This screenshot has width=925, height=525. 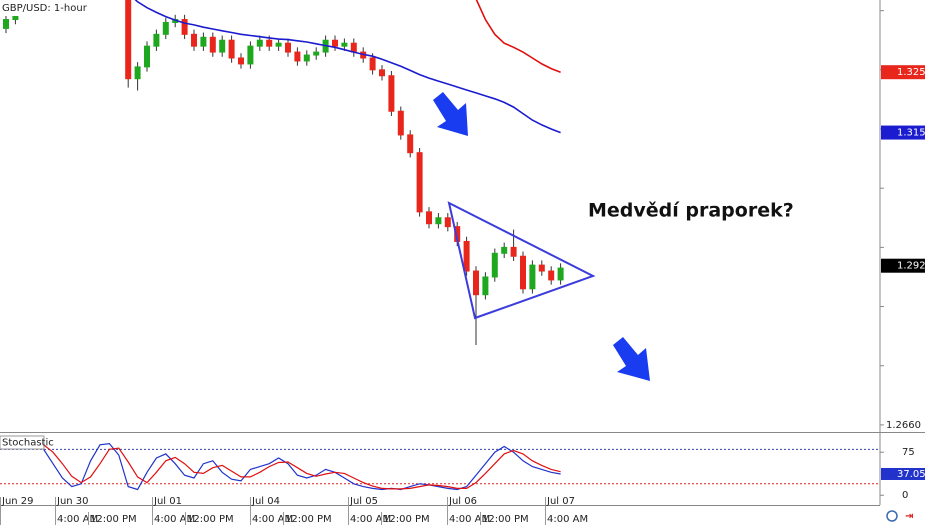 What do you see at coordinates (911, 72) in the screenshot?
I see `price-label: 1.3256` at bounding box center [911, 72].